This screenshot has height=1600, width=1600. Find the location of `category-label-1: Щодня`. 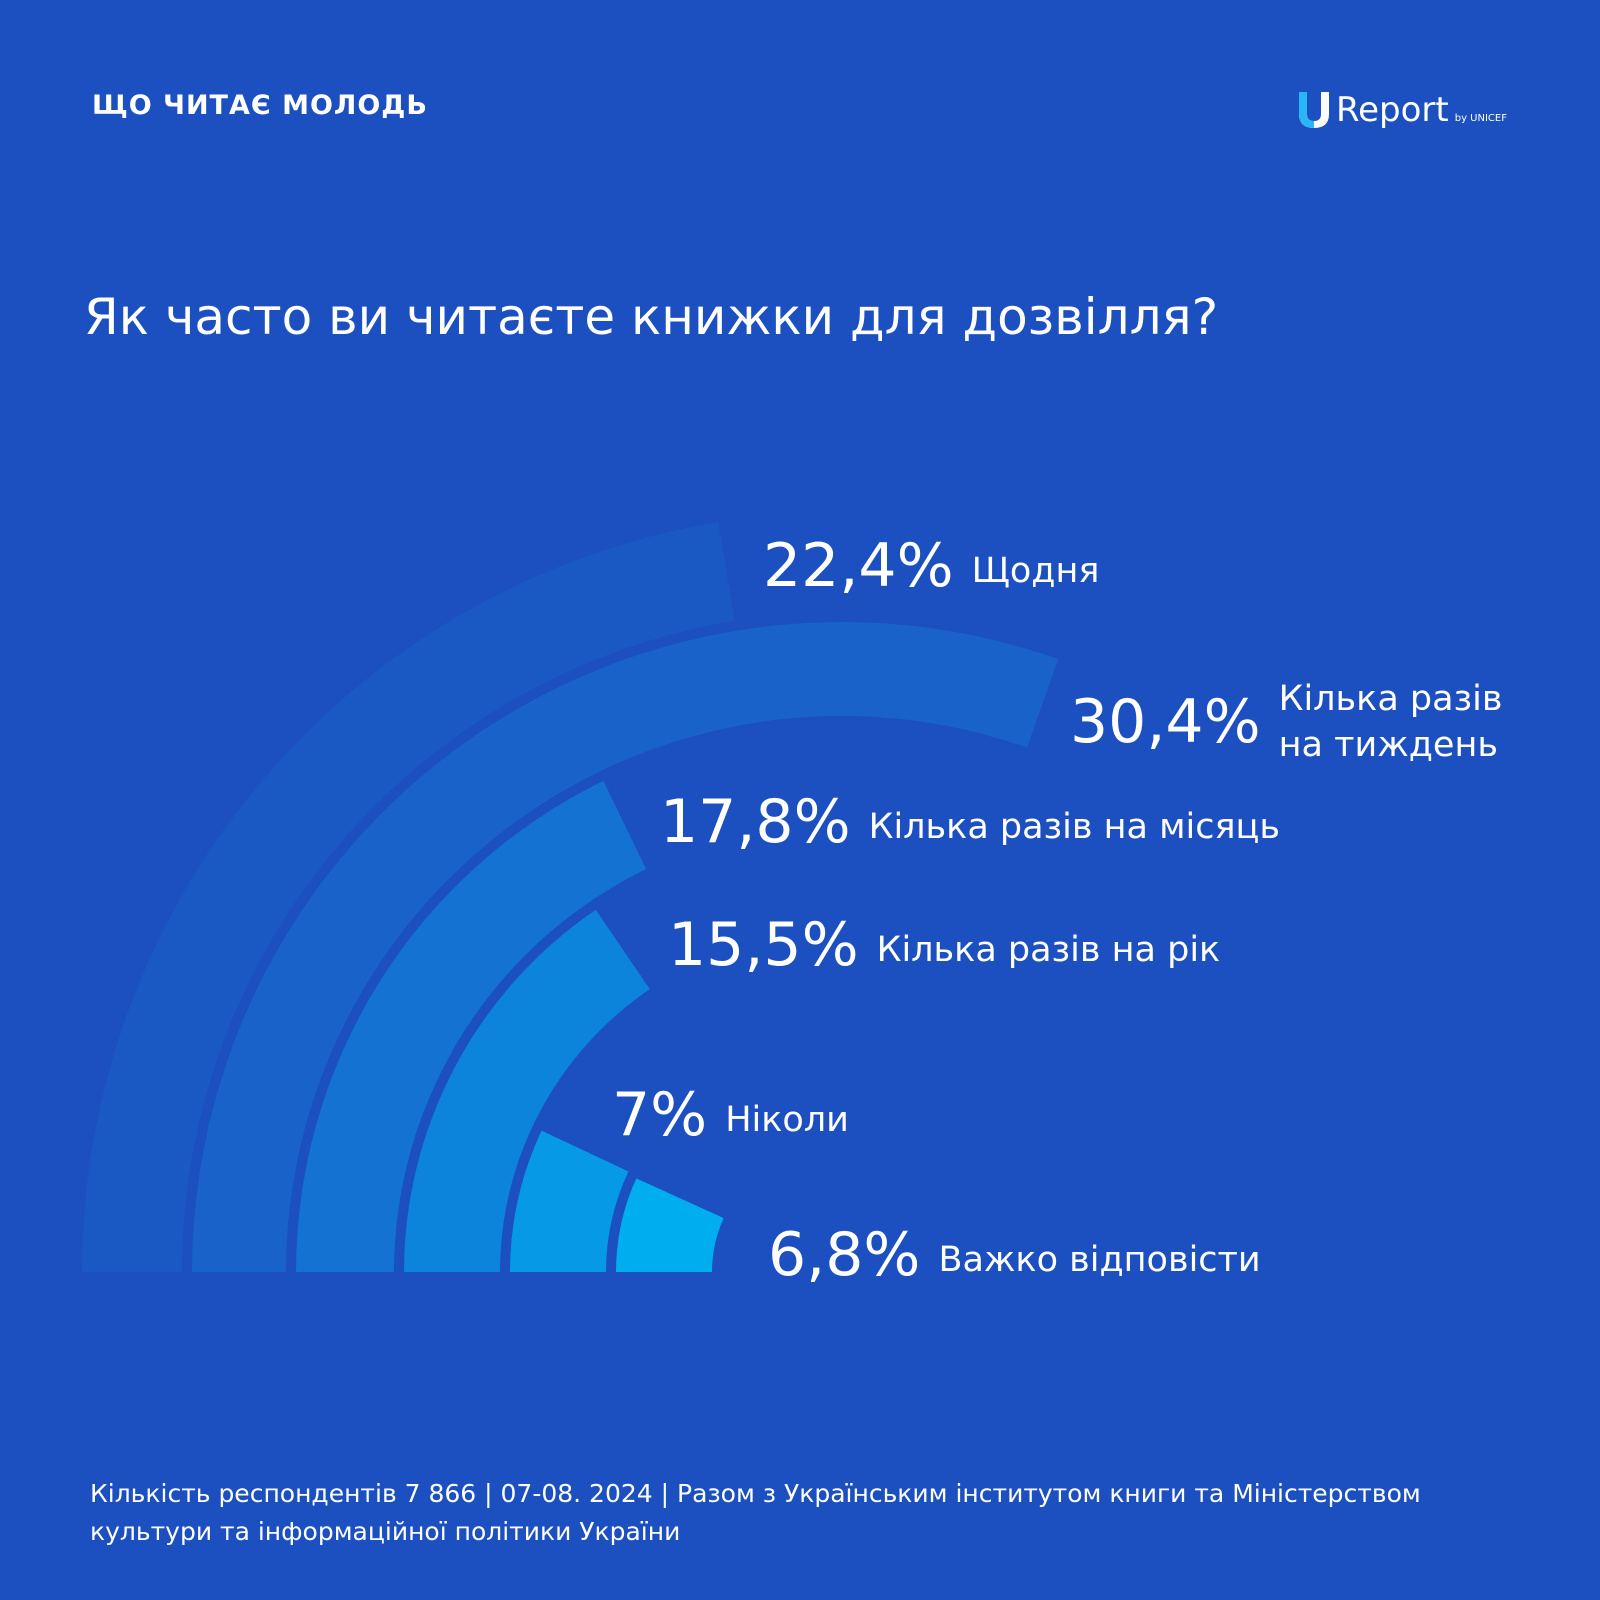

category-label-1: Щодня is located at coordinates (1036, 571).